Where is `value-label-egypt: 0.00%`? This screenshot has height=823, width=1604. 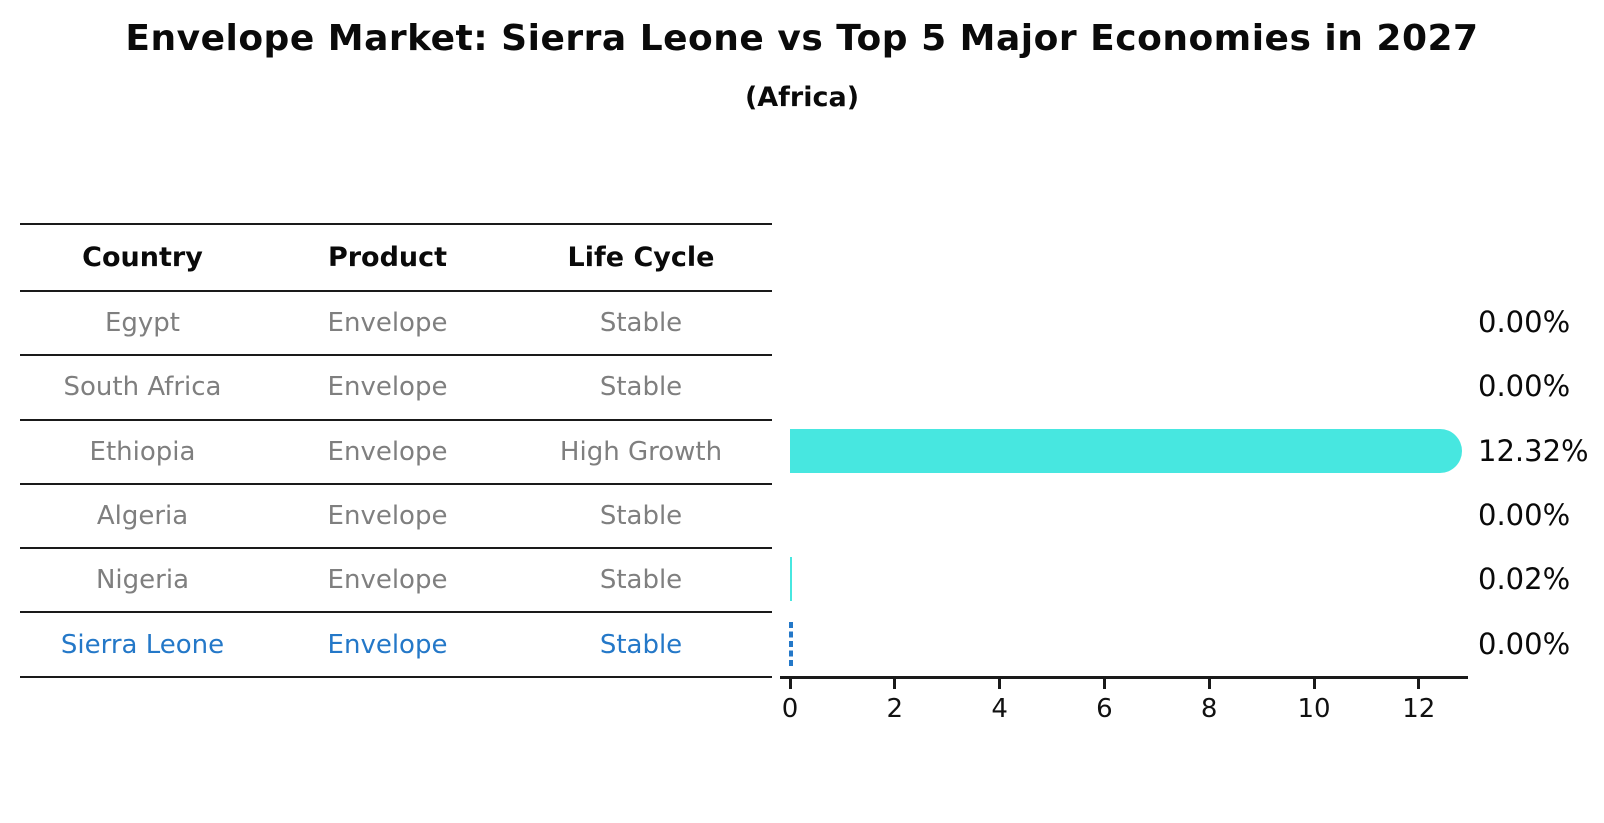
value-label-egypt: 0.00% is located at coordinates (1524, 322).